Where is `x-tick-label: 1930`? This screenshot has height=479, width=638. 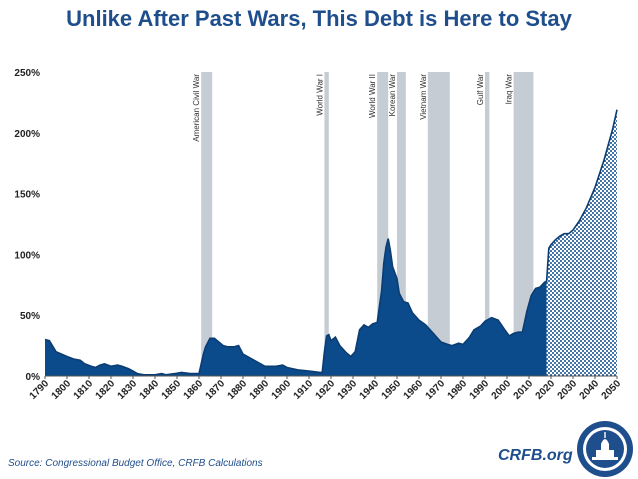
x-tick-label: 1930 is located at coordinates (348, 390).